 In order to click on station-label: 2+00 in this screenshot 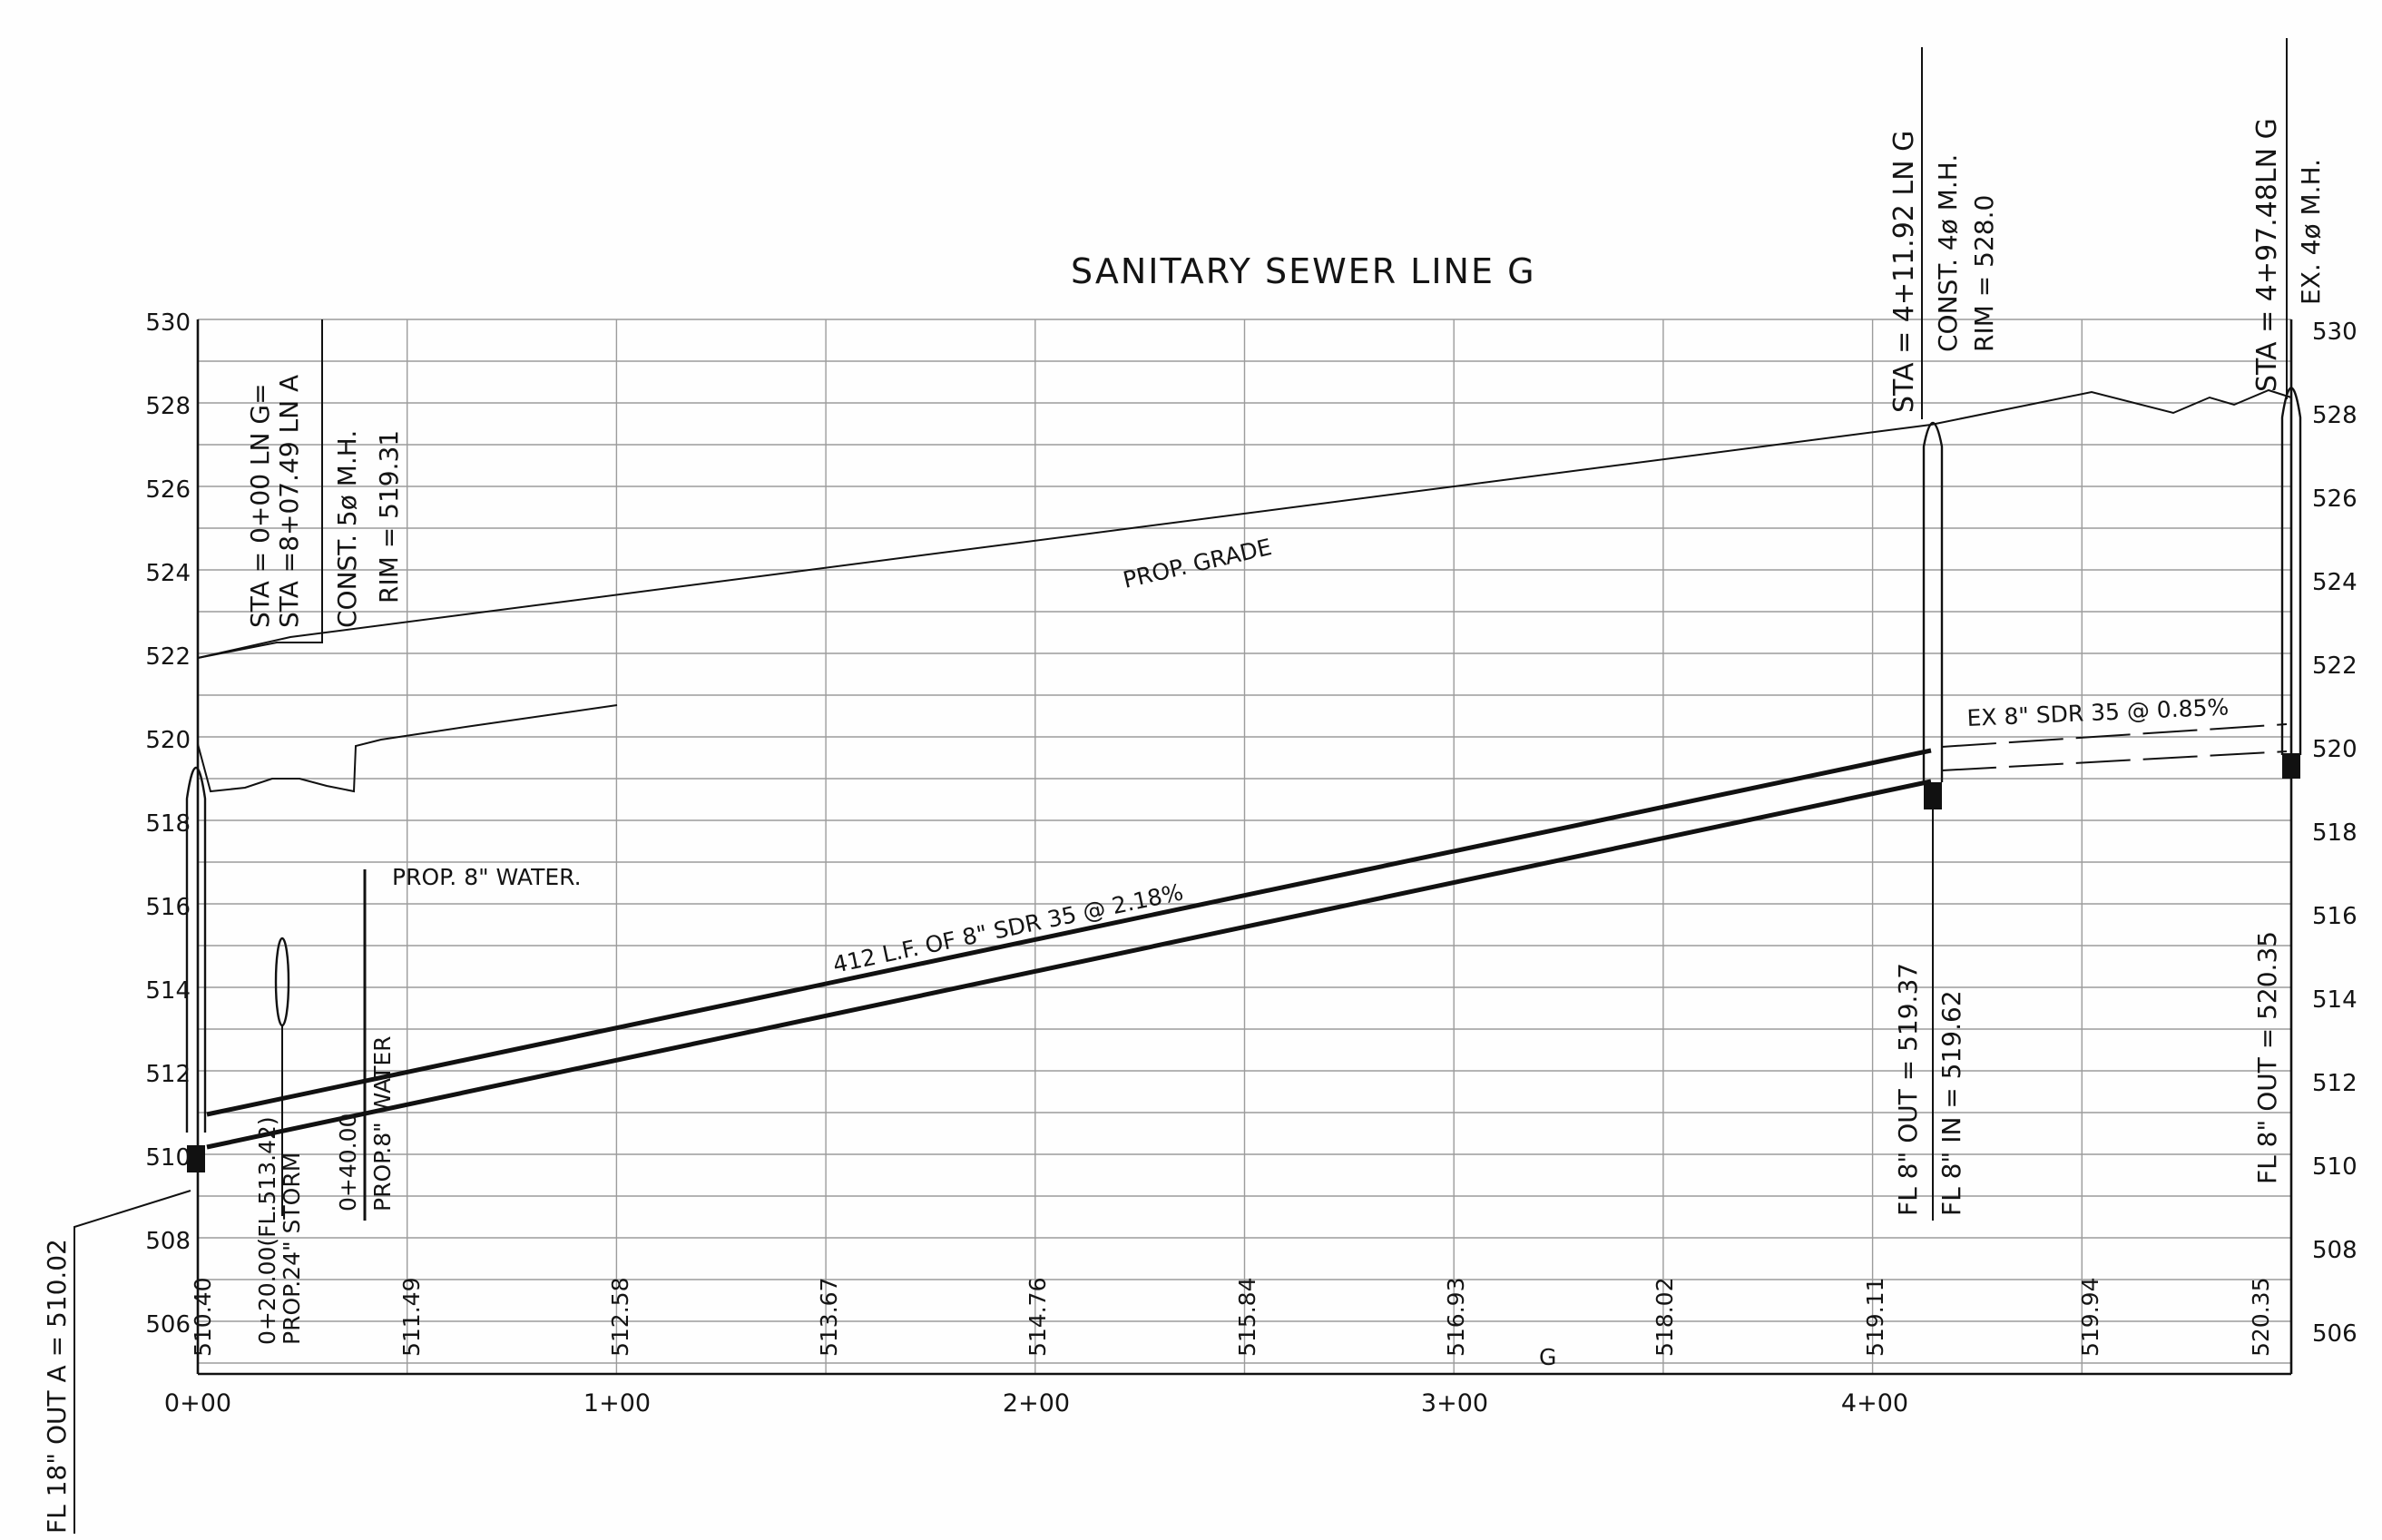, I will do `click(1037, 1403)`.